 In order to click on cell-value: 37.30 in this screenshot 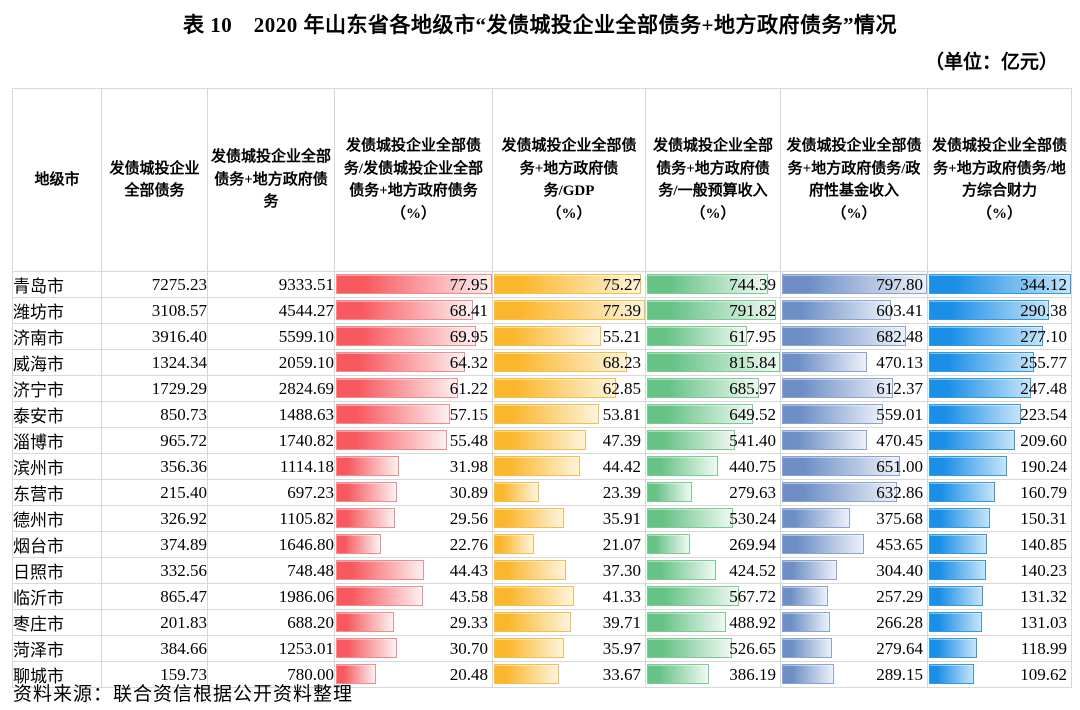, I will do `click(621, 570)`.